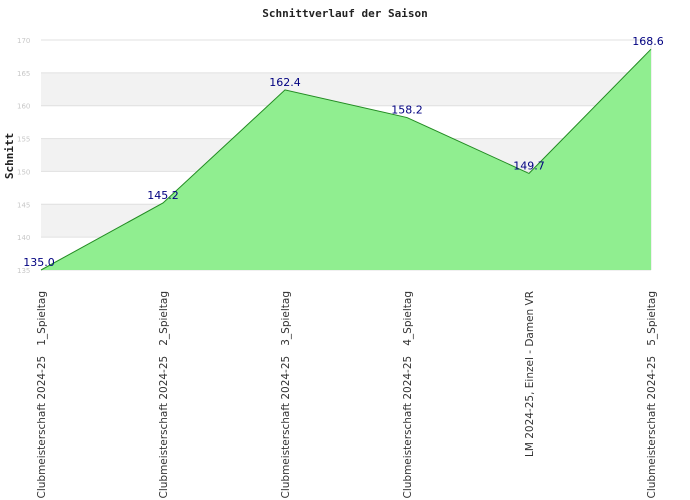 Image resolution: width=690 pixels, height=500 pixels. I want to click on y-tick-label: 150, so click(23, 172).